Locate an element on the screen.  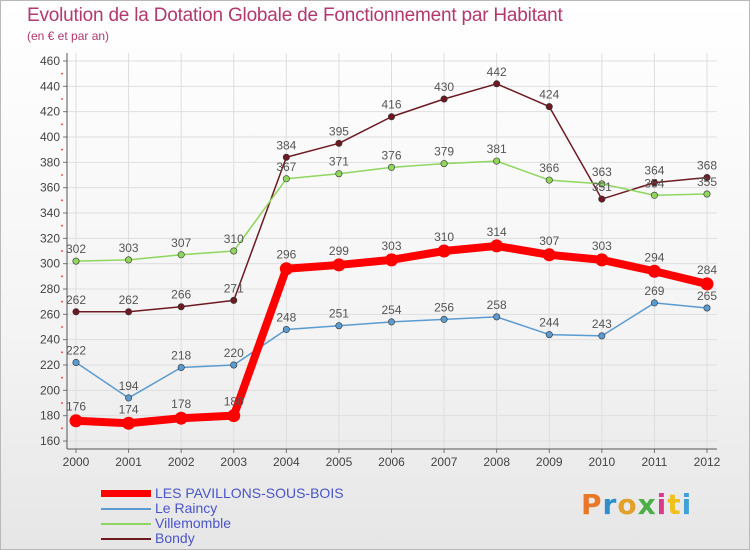
data-label: 243 is located at coordinates (602, 324).